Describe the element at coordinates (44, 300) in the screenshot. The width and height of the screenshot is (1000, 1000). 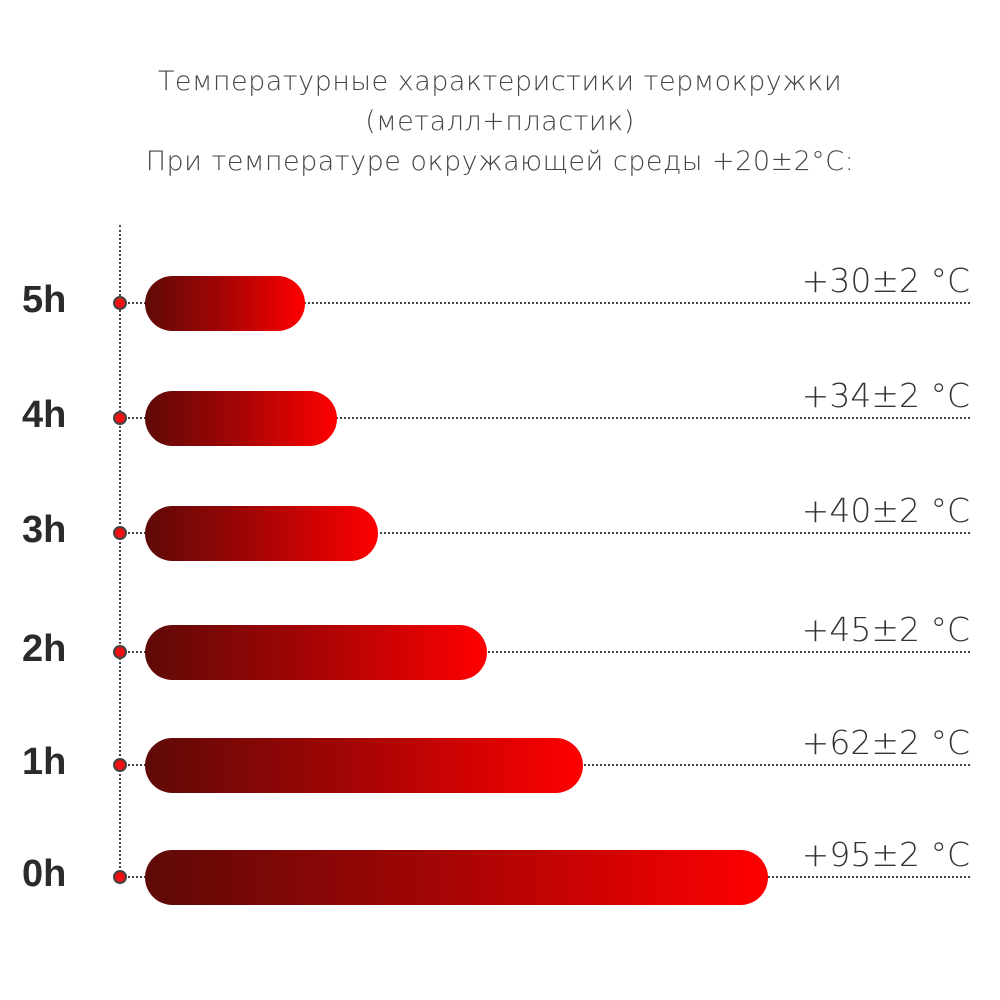
I see `category-label: 5h` at that location.